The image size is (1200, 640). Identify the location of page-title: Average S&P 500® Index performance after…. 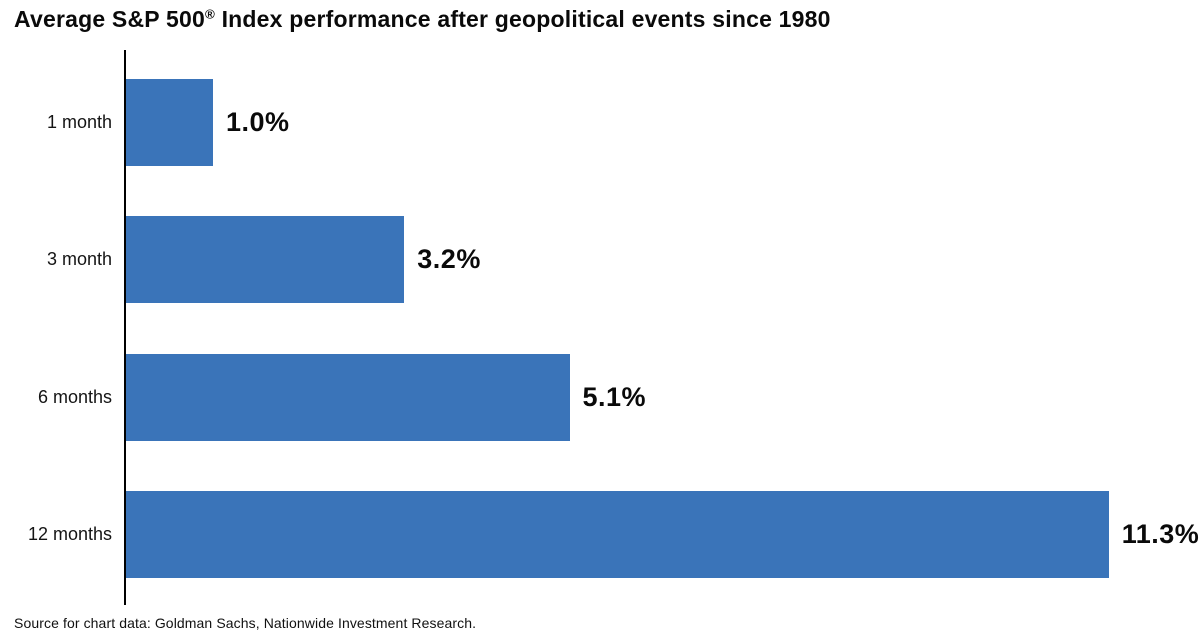
(422, 19).